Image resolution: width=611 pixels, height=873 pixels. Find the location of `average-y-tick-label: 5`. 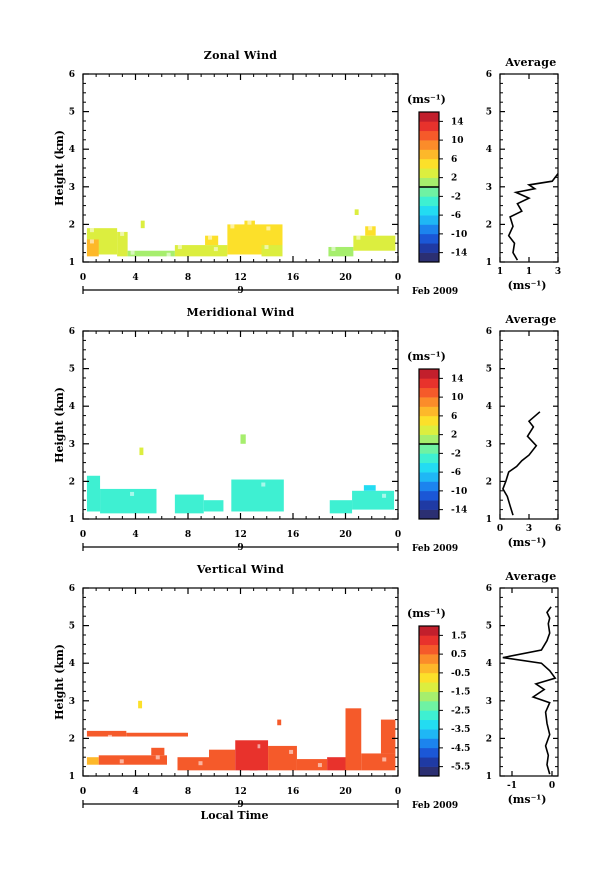

average-y-tick-label: 5 is located at coordinates (489, 113).